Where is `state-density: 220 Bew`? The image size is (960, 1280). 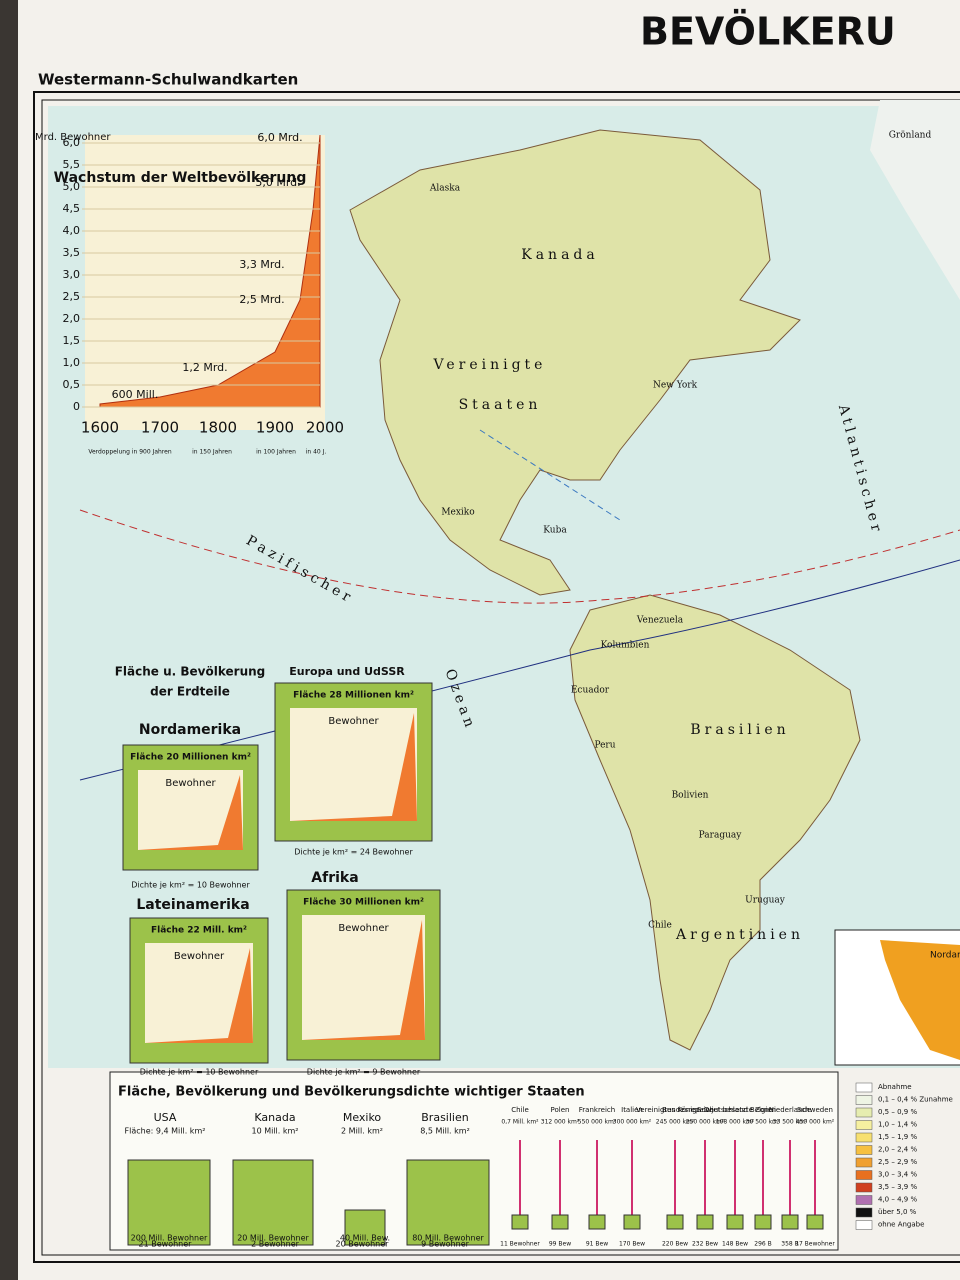
state-density: 220 Bew is located at coordinates (675, 1244).